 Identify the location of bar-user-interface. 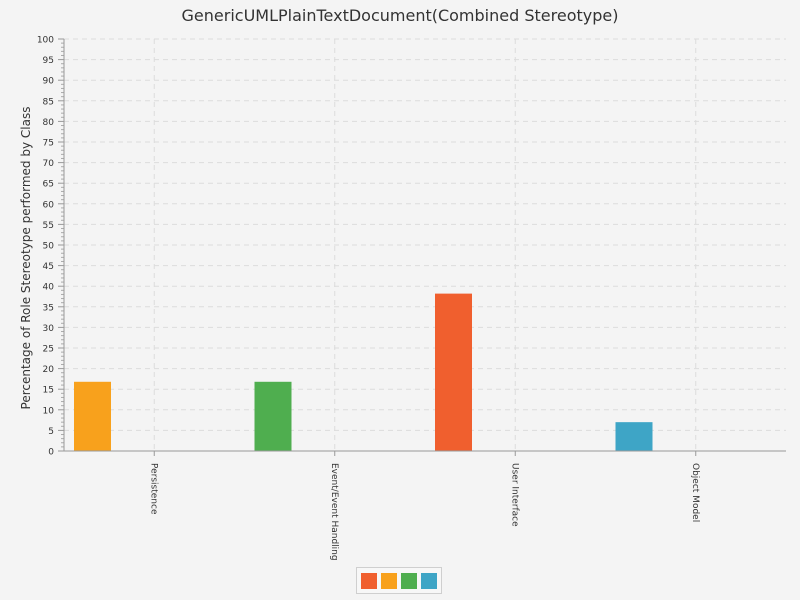
(453, 372).